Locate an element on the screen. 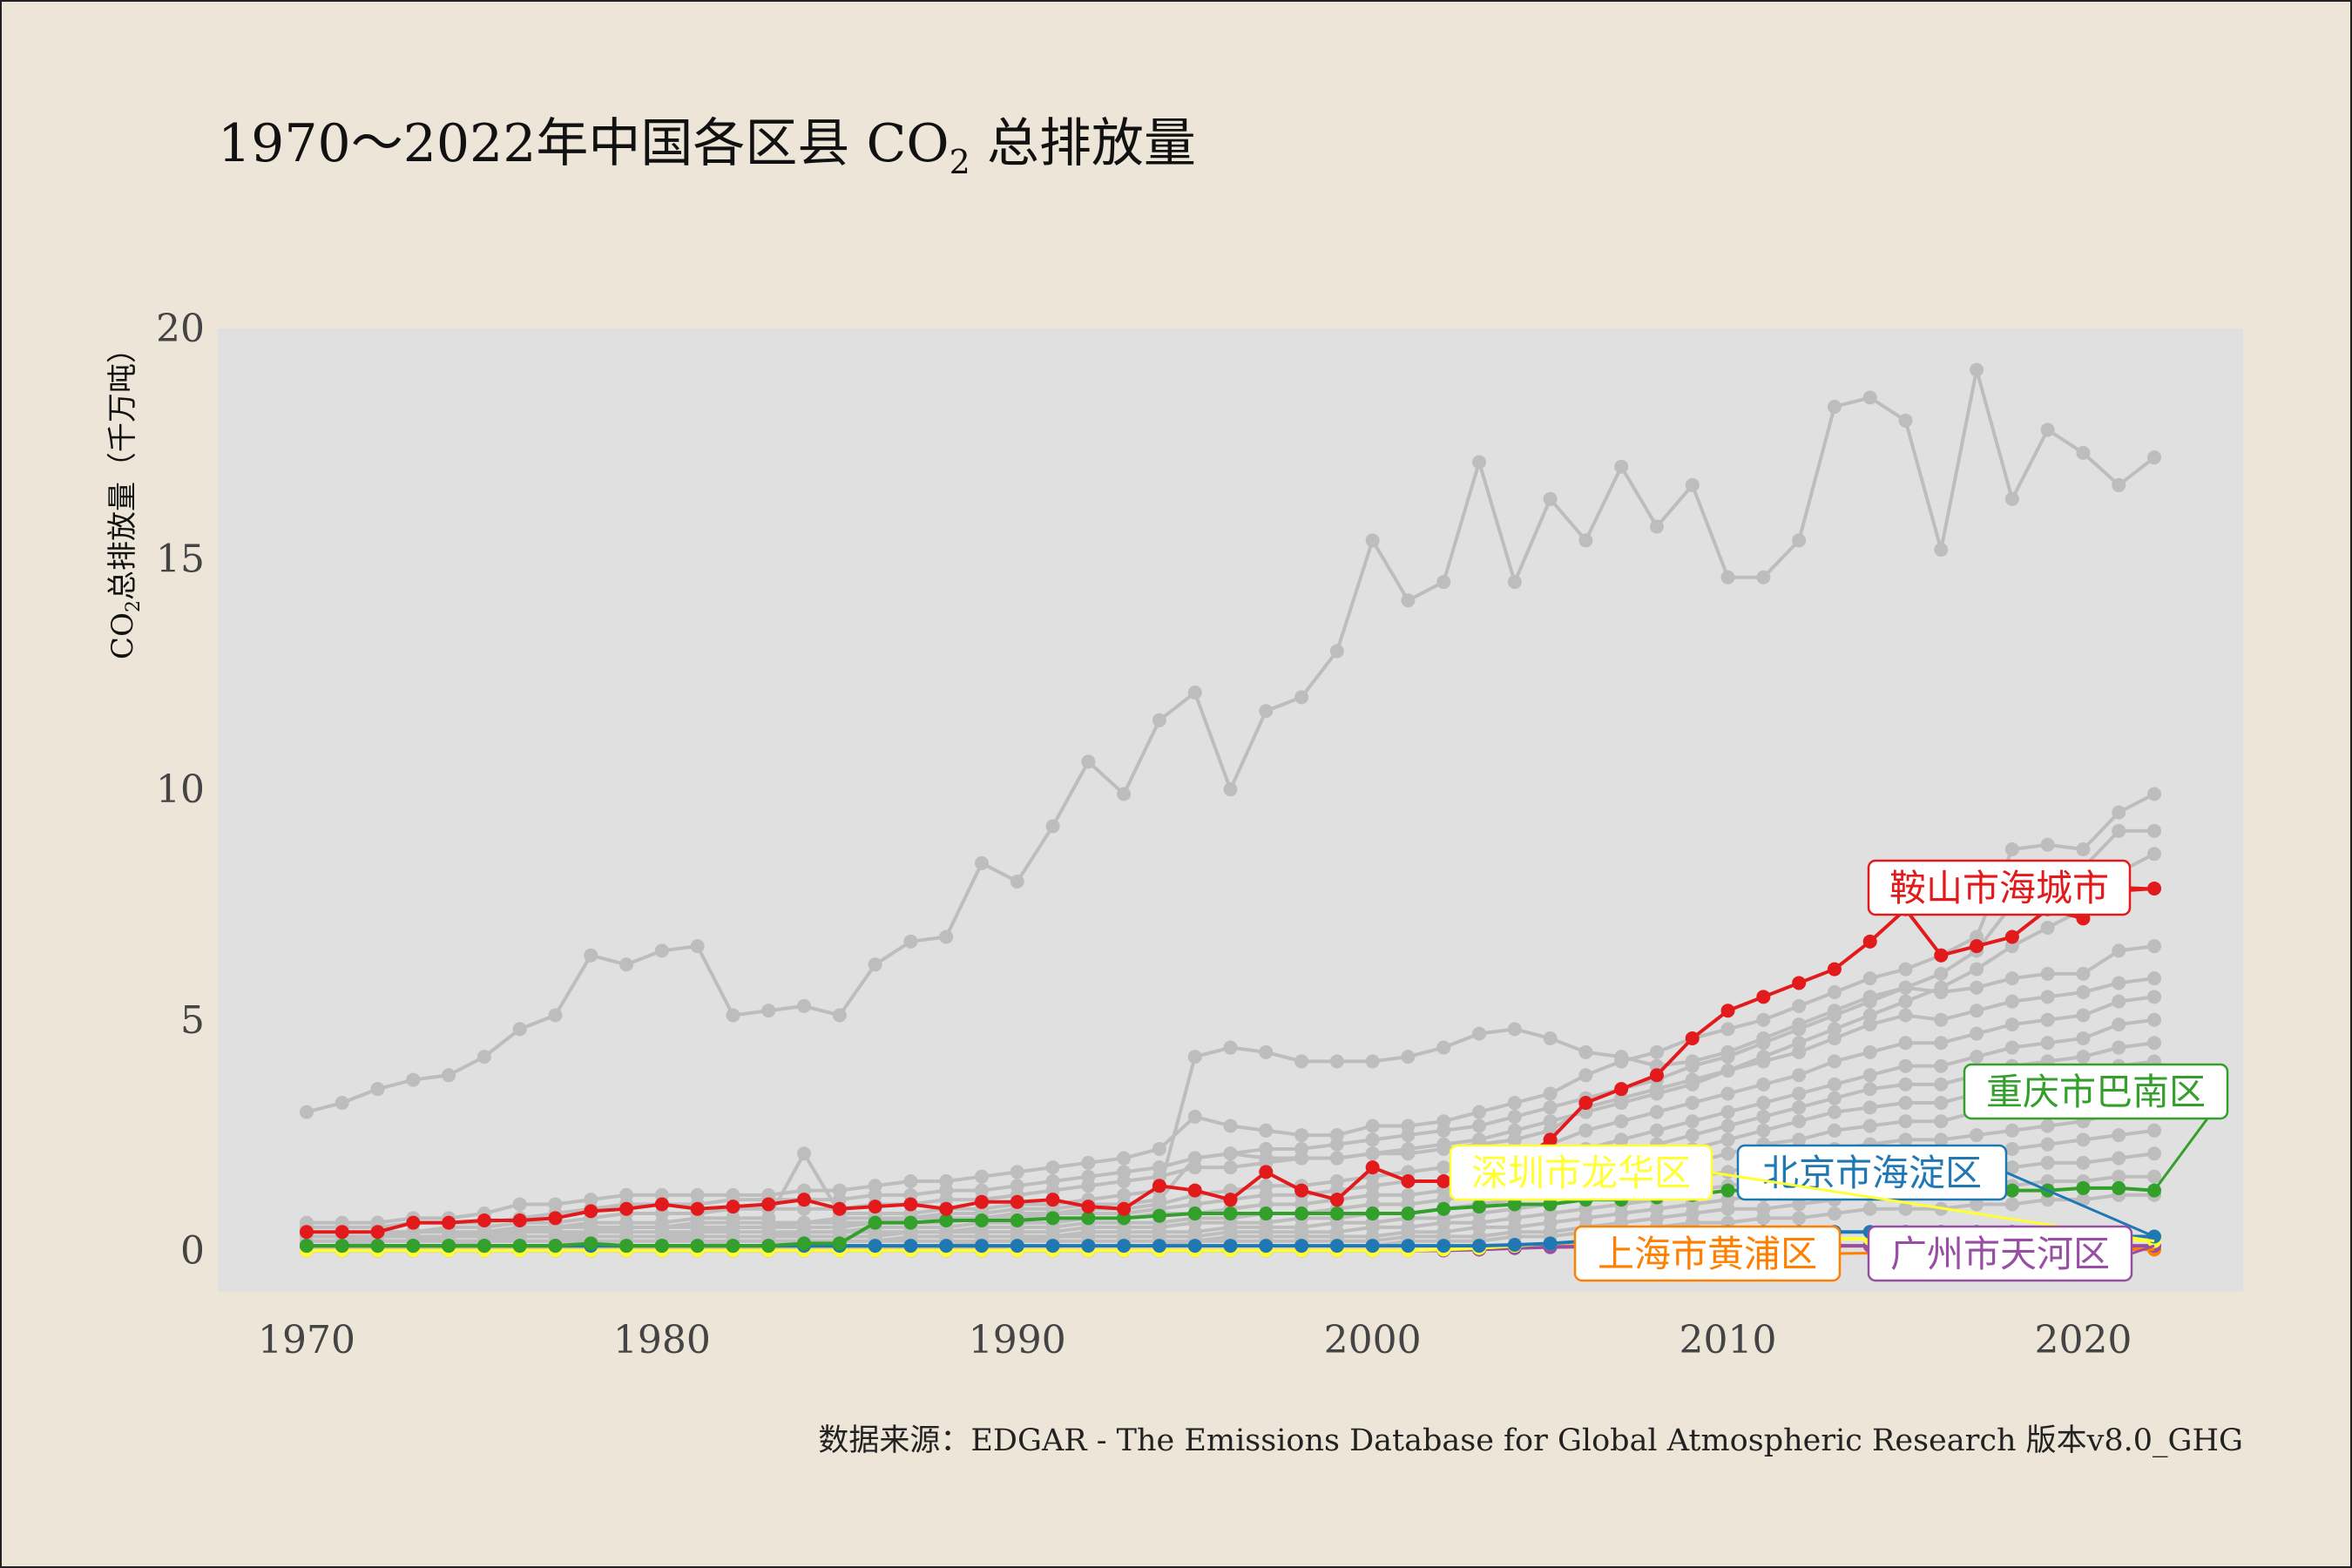 Image resolution: width=2352 pixels, height=1568 pixels. label-connector is located at coordinates (2143, 1250).